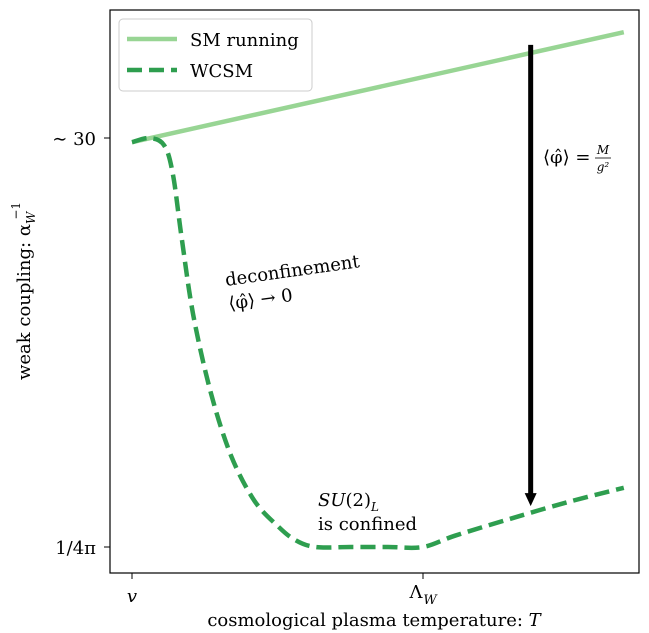 The height and width of the screenshot is (633, 649). What do you see at coordinates (603, 167) in the screenshot?
I see `svg-text: g²` at bounding box center [603, 167].